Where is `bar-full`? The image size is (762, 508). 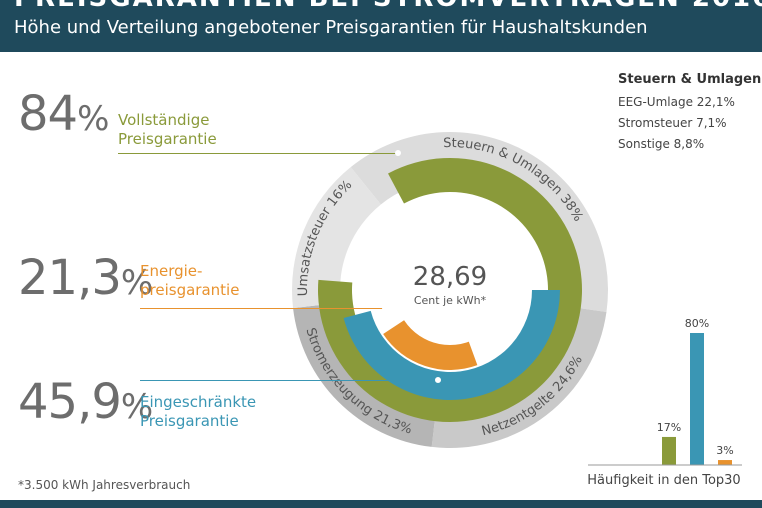 bar-full is located at coordinates (669, 450).